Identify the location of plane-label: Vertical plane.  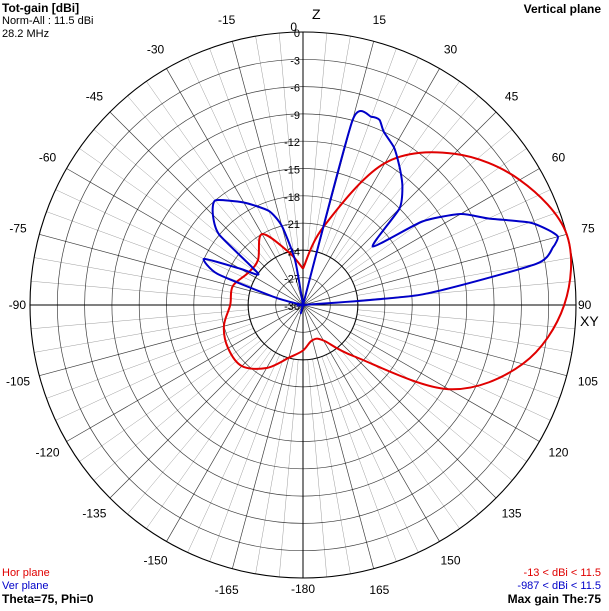
(562, 9).